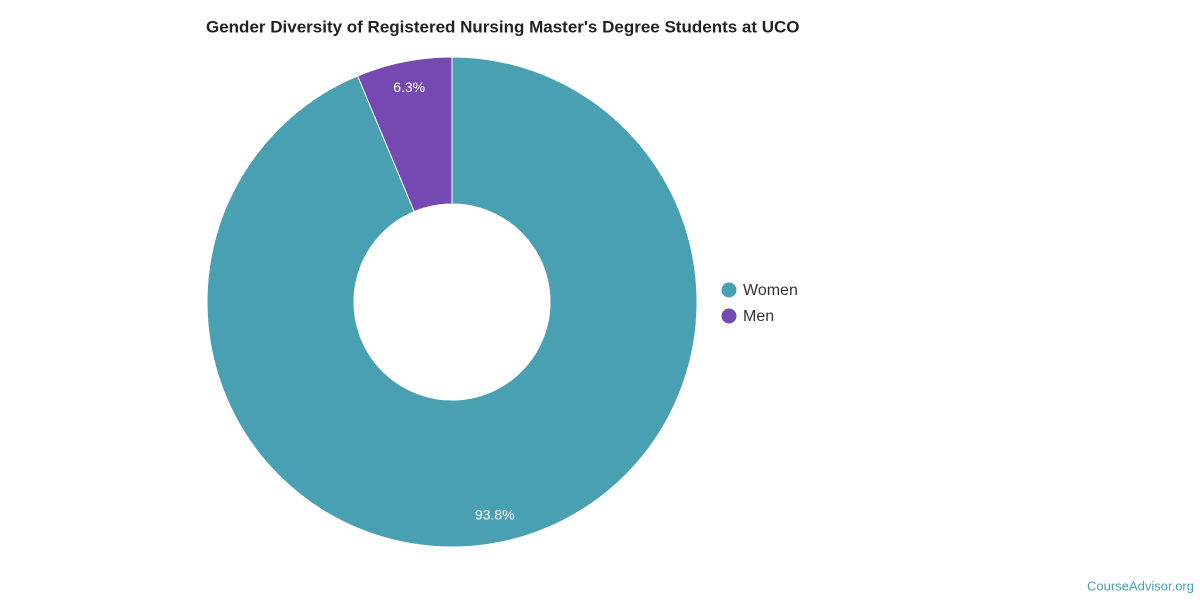 This screenshot has width=1200, height=600. What do you see at coordinates (409, 87) in the screenshot?
I see `data-label: 6.3%` at bounding box center [409, 87].